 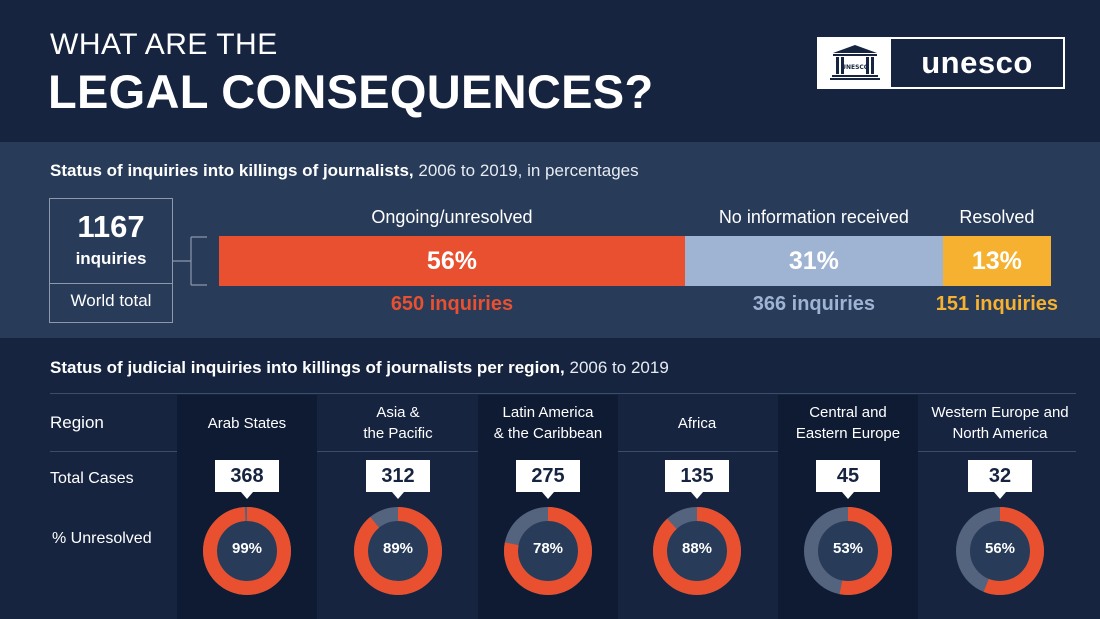 I want to click on bar-value-label-2: 13%, so click(x=996, y=260).